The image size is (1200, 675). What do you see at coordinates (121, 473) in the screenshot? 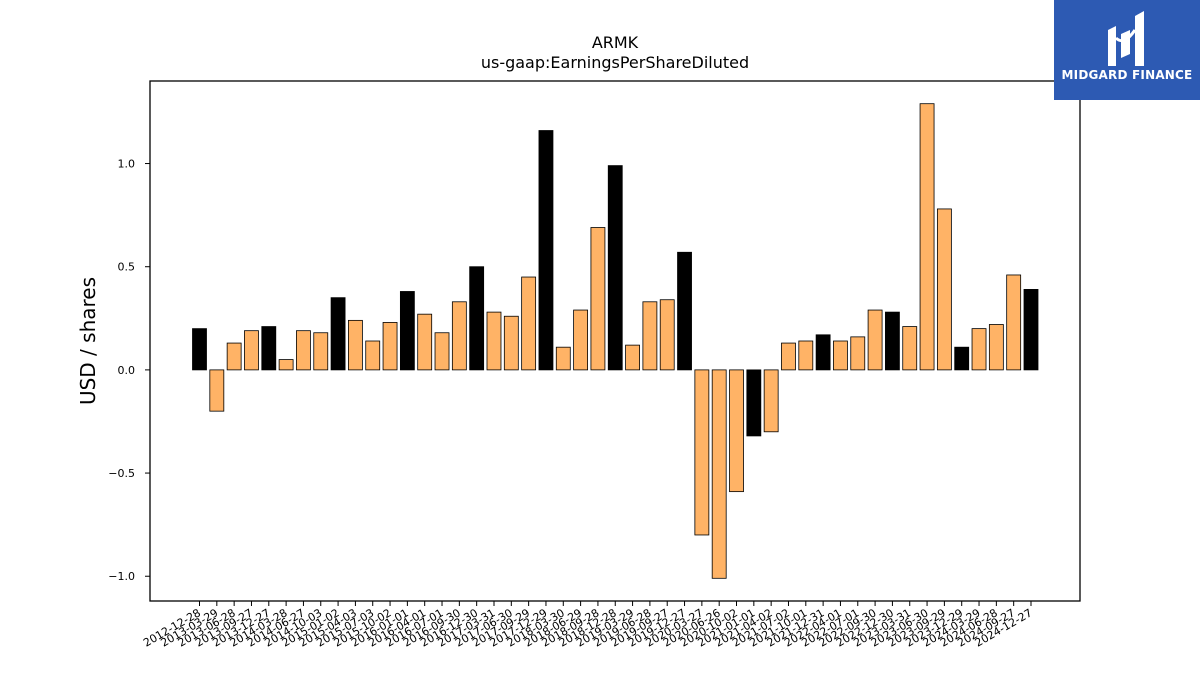
I see `y-tick-label: −0.5` at bounding box center [121, 473].